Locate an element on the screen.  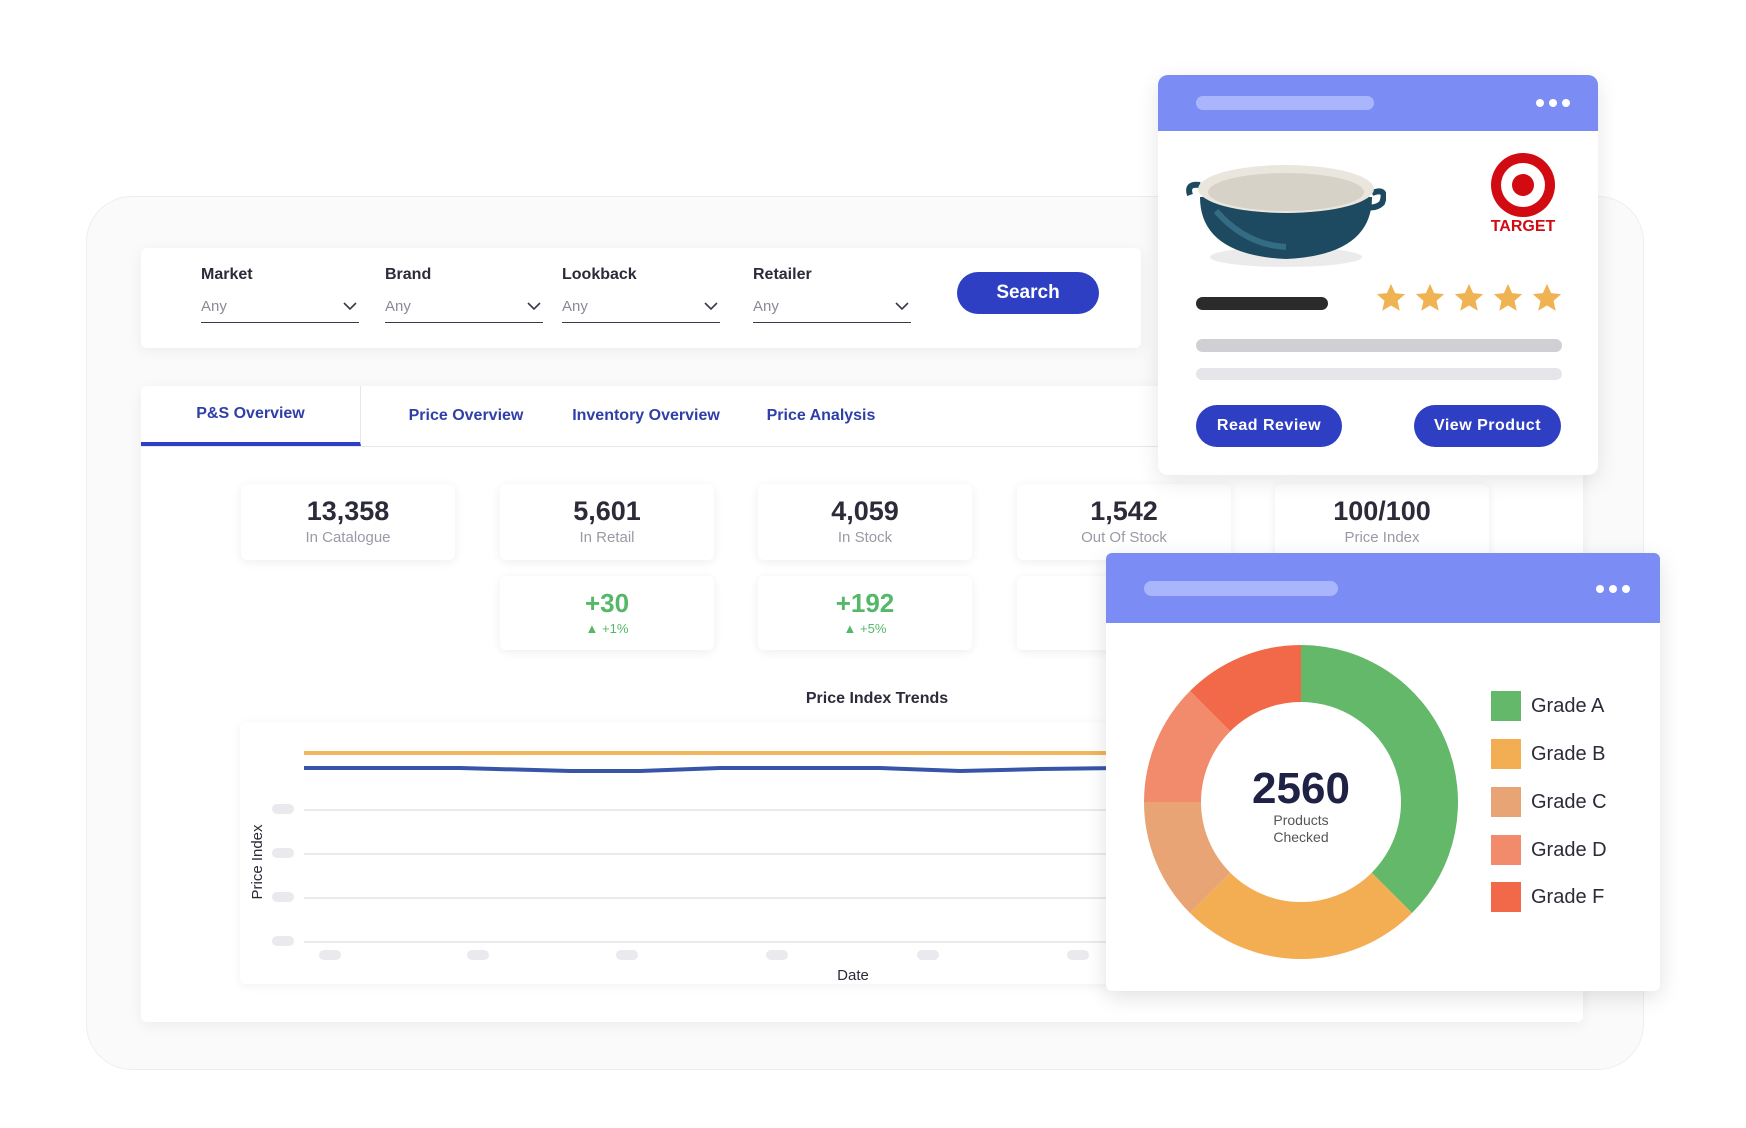
donut-slice-grade-c is located at coordinates (1187, 858).